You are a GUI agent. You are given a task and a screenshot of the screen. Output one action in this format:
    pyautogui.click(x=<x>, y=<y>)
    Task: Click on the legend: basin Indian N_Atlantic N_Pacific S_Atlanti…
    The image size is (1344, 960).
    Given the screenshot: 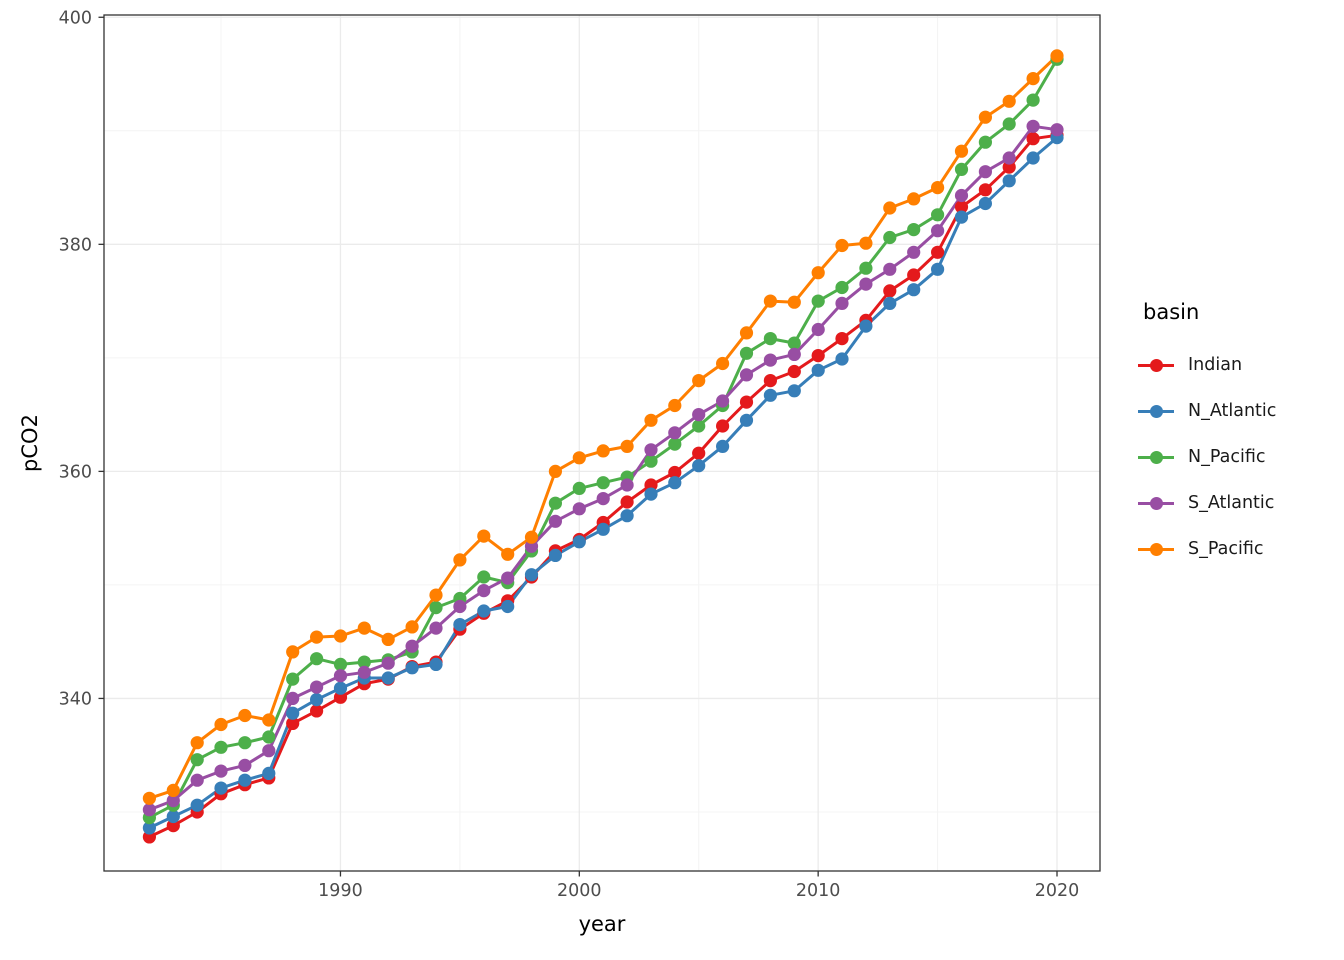 What is the action you would take?
    pyautogui.click(x=1207, y=436)
    